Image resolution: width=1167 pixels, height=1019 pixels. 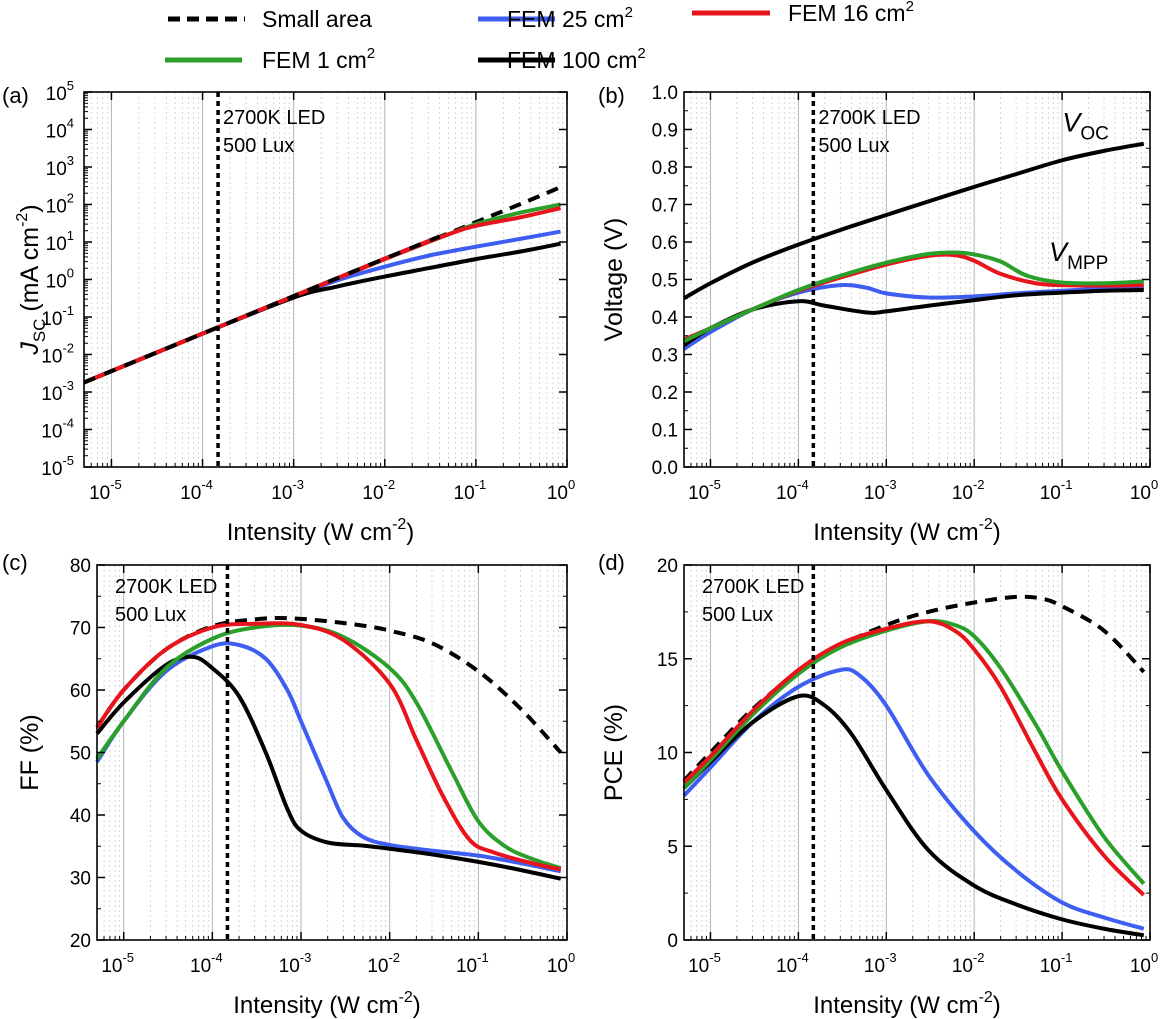 I want to click on y-tick-label: 70, so click(x=80, y=629).